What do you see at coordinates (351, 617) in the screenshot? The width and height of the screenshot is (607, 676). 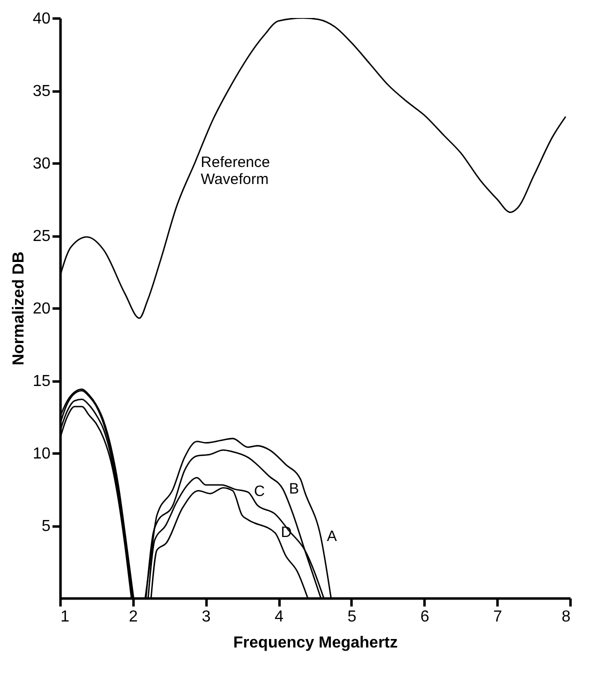 I see `x-tick-label: 5` at bounding box center [351, 617].